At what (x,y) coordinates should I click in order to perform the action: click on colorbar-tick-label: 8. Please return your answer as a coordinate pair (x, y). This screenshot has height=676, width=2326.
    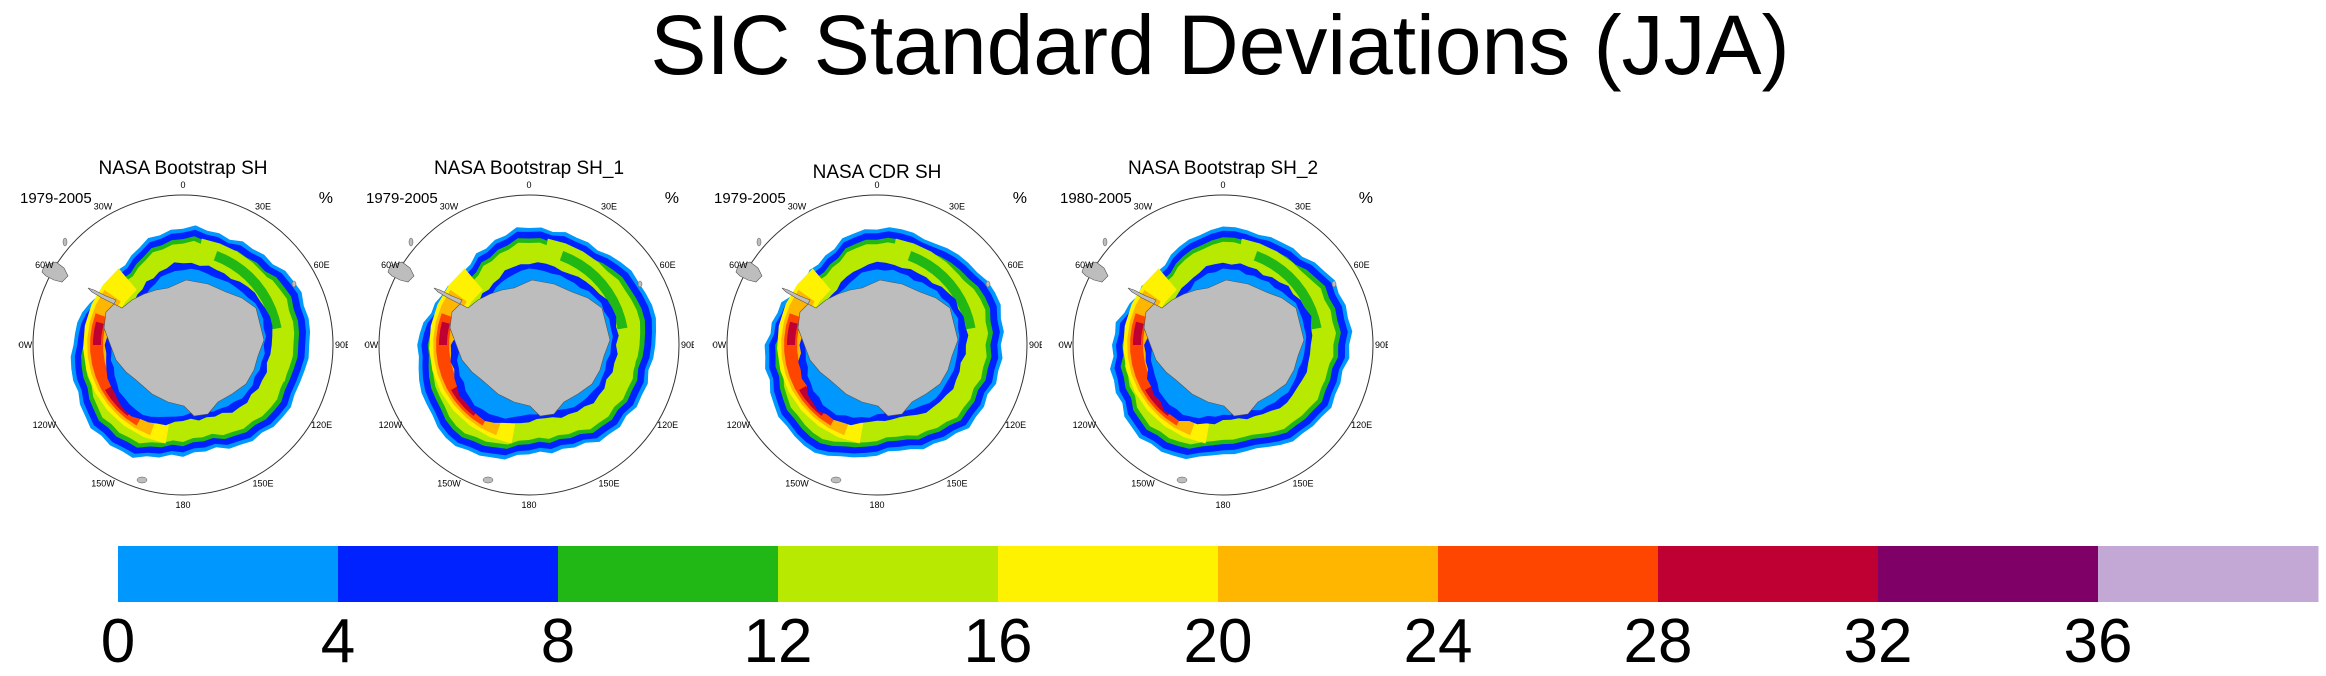
    Looking at the image, I should click on (558, 641).